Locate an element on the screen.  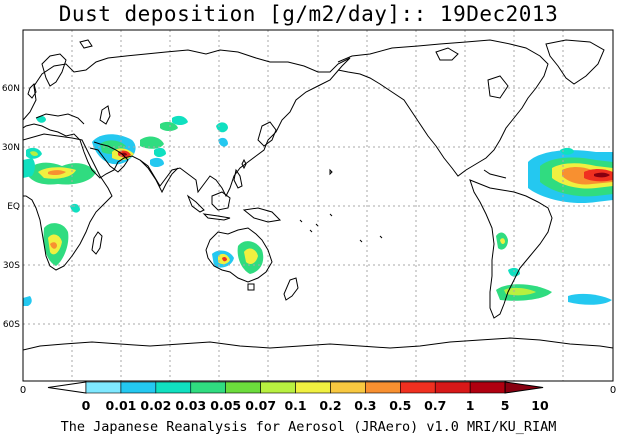
colorbar-tick-label: 0.1 is located at coordinates (295, 405).